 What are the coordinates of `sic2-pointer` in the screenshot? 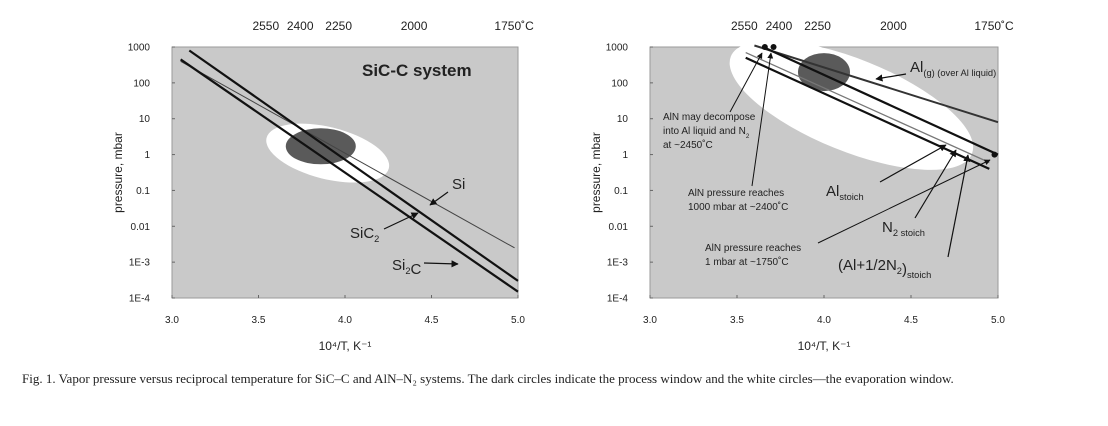 It's located at (401, 221).